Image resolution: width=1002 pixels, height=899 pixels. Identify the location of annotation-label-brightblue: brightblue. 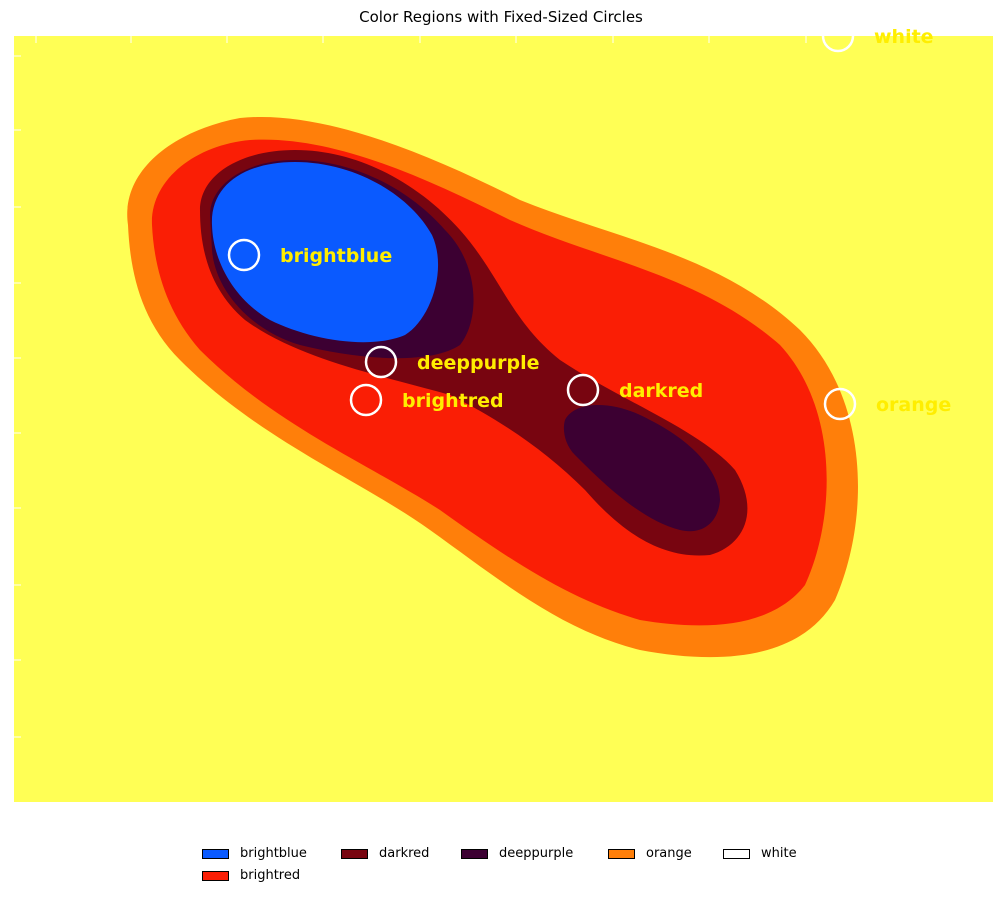
(336, 256).